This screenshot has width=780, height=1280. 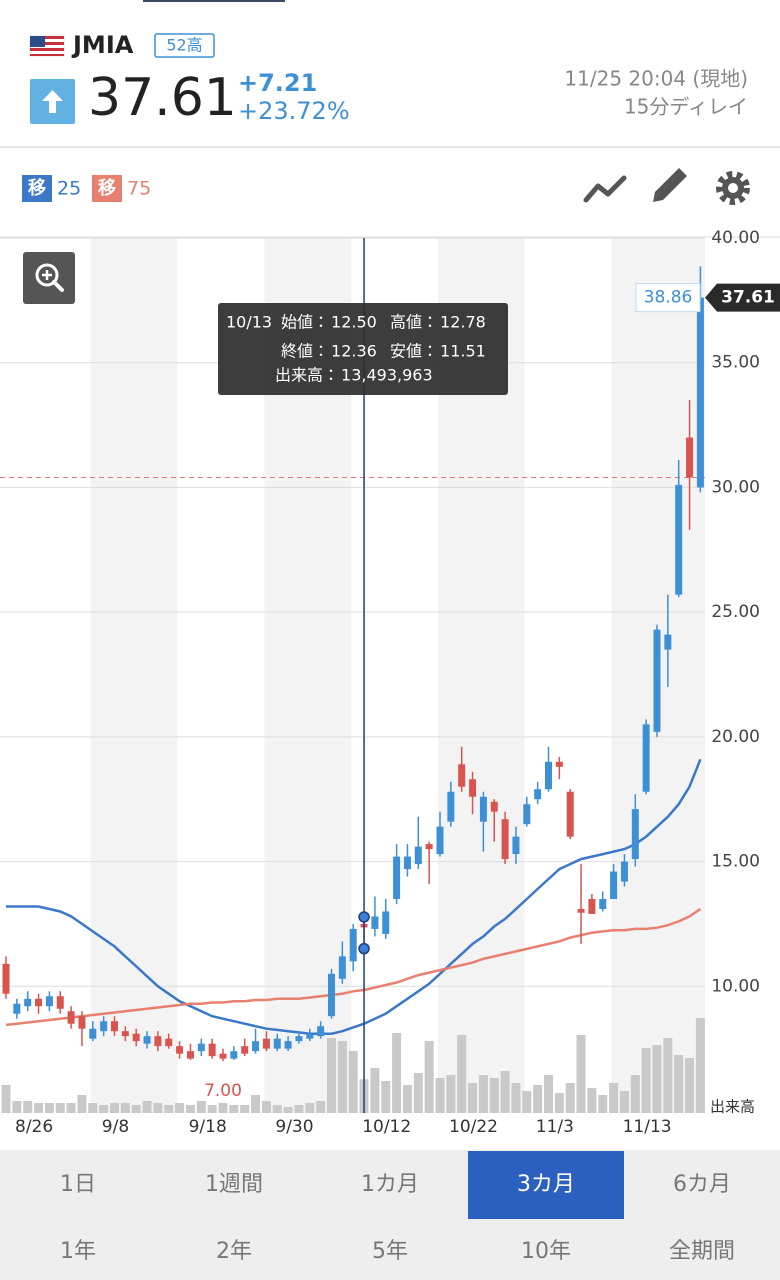 What do you see at coordinates (364, 917) in the screenshot?
I see `crosshair-high-dot` at bounding box center [364, 917].